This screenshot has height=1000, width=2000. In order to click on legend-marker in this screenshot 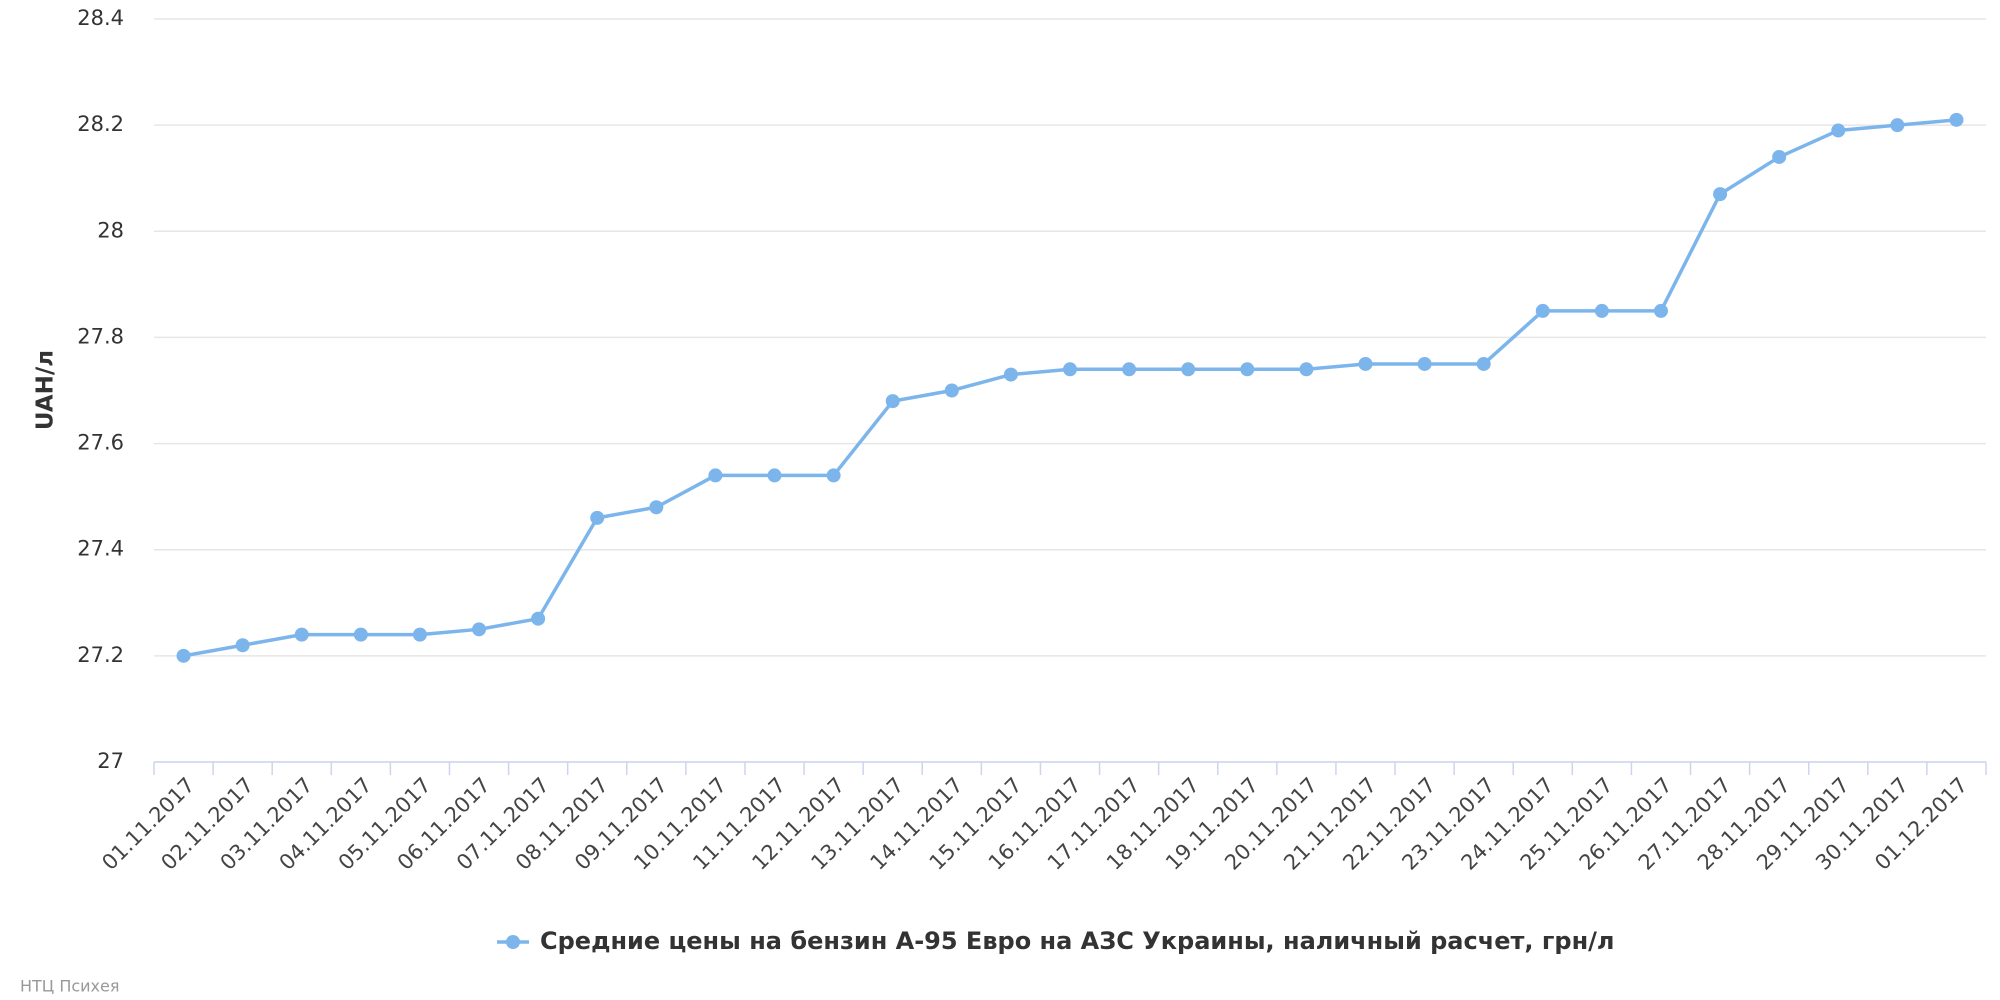, I will do `click(513, 942)`.